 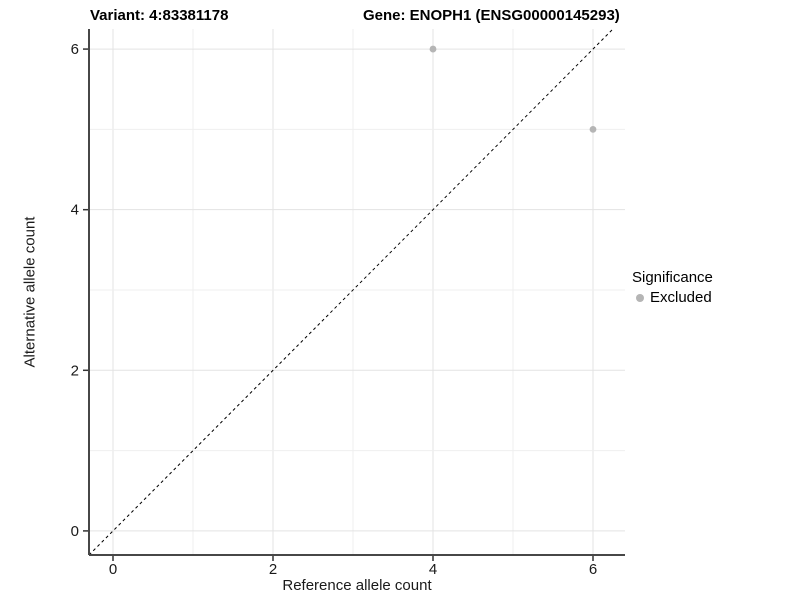 What do you see at coordinates (357, 585) in the screenshot?
I see `x-axis-title: Reference allele count` at bounding box center [357, 585].